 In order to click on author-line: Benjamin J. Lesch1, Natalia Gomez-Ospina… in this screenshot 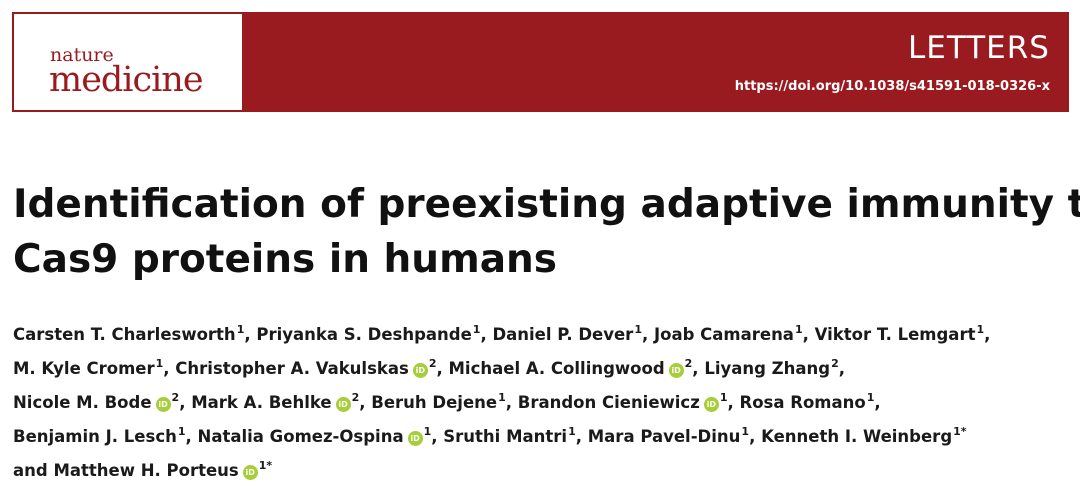, I will do `click(490, 435)`.